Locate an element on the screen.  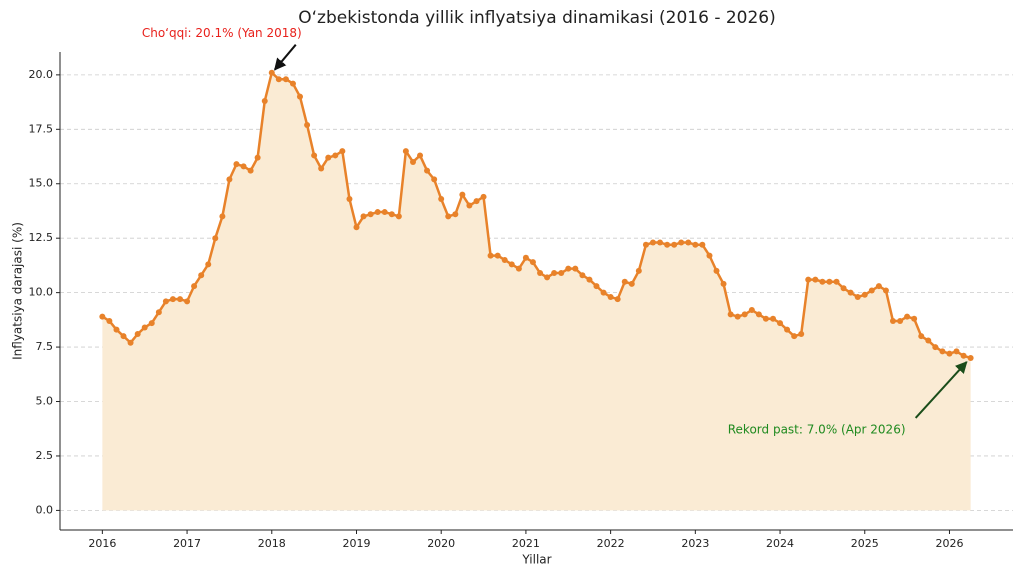
y-axis-label: Inflyatsiya darajasi (%) is located at coordinates (18, 291).